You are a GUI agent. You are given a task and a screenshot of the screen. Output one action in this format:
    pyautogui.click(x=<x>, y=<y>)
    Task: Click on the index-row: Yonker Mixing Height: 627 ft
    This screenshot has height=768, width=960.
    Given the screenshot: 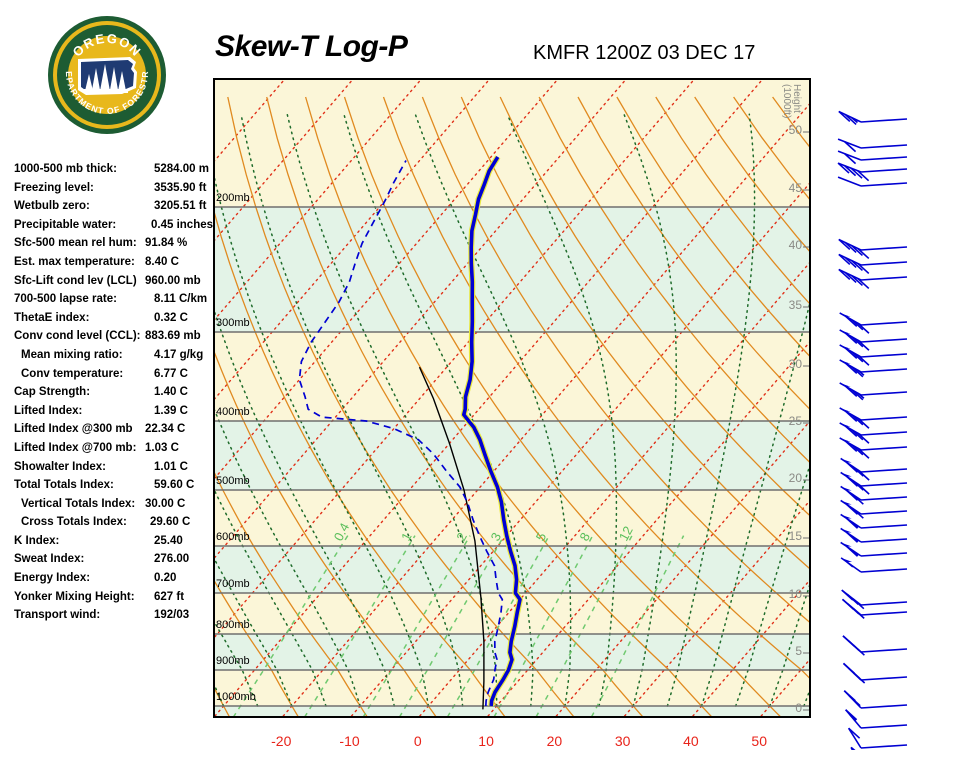 What is the action you would take?
    pyautogui.click(x=109, y=600)
    